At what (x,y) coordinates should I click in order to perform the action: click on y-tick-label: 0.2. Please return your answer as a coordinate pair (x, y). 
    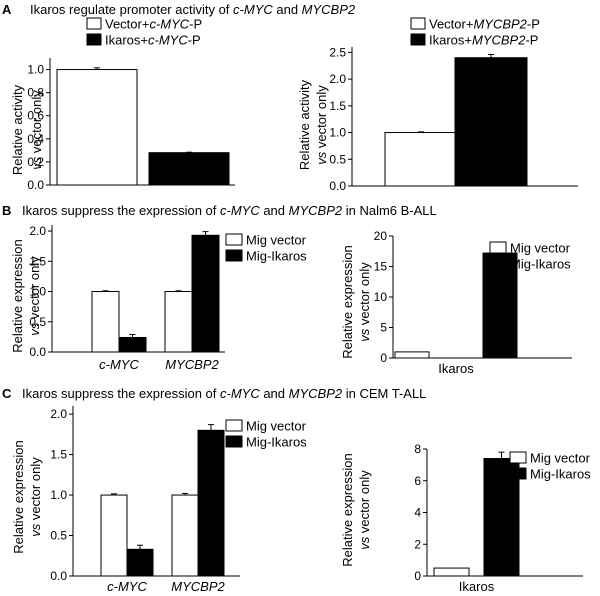
    Looking at the image, I should click on (35, 162).